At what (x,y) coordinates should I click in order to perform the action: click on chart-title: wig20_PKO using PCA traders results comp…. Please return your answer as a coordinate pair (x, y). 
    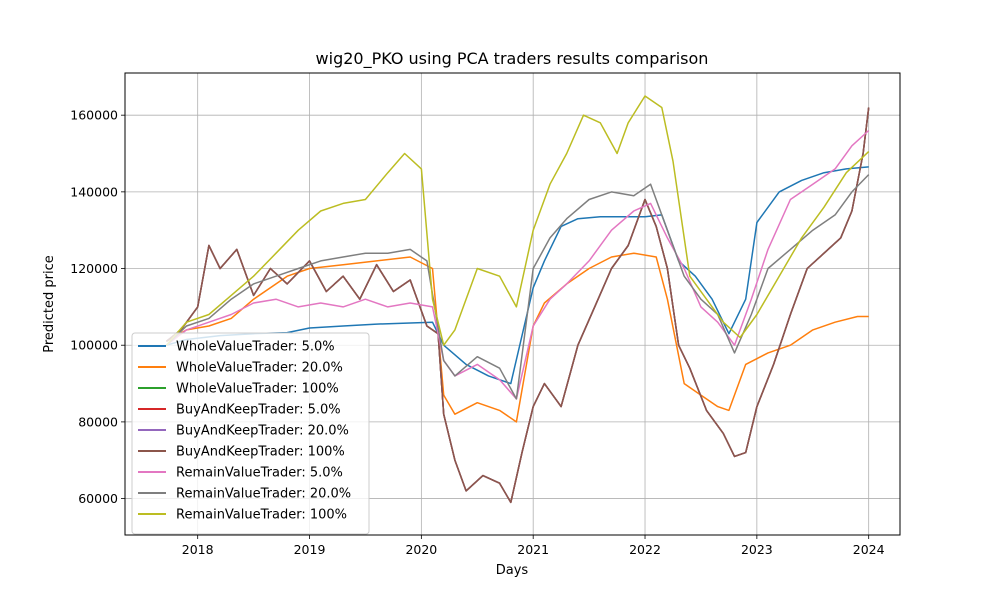
    Looking at the image, I should click on (512, 59).